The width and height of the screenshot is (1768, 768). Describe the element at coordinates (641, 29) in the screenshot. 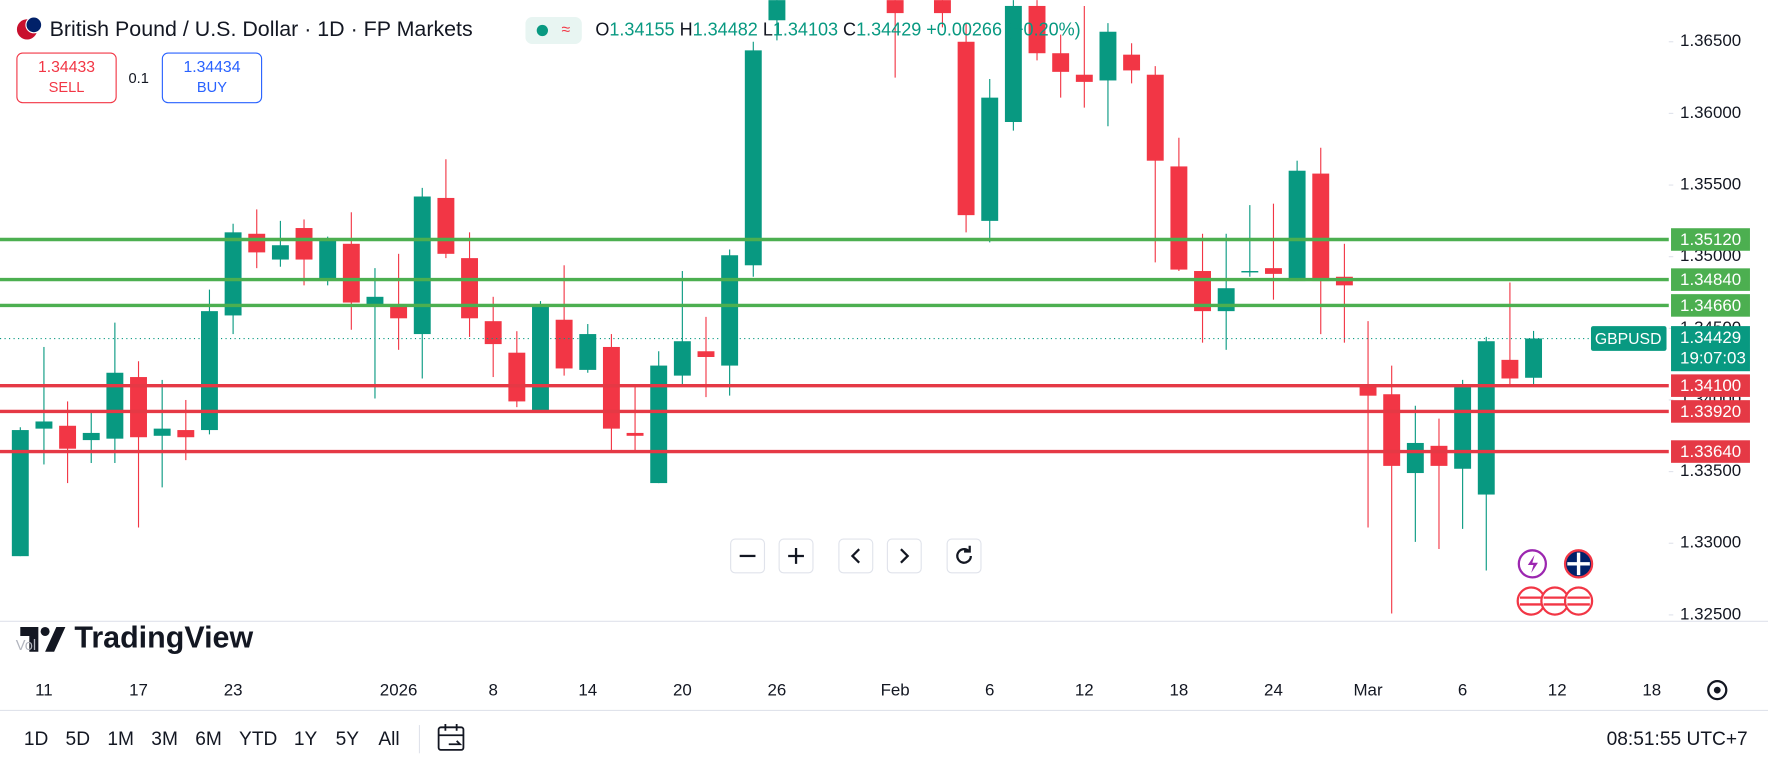

I see `ohlc-value: 1.34155` at that location.